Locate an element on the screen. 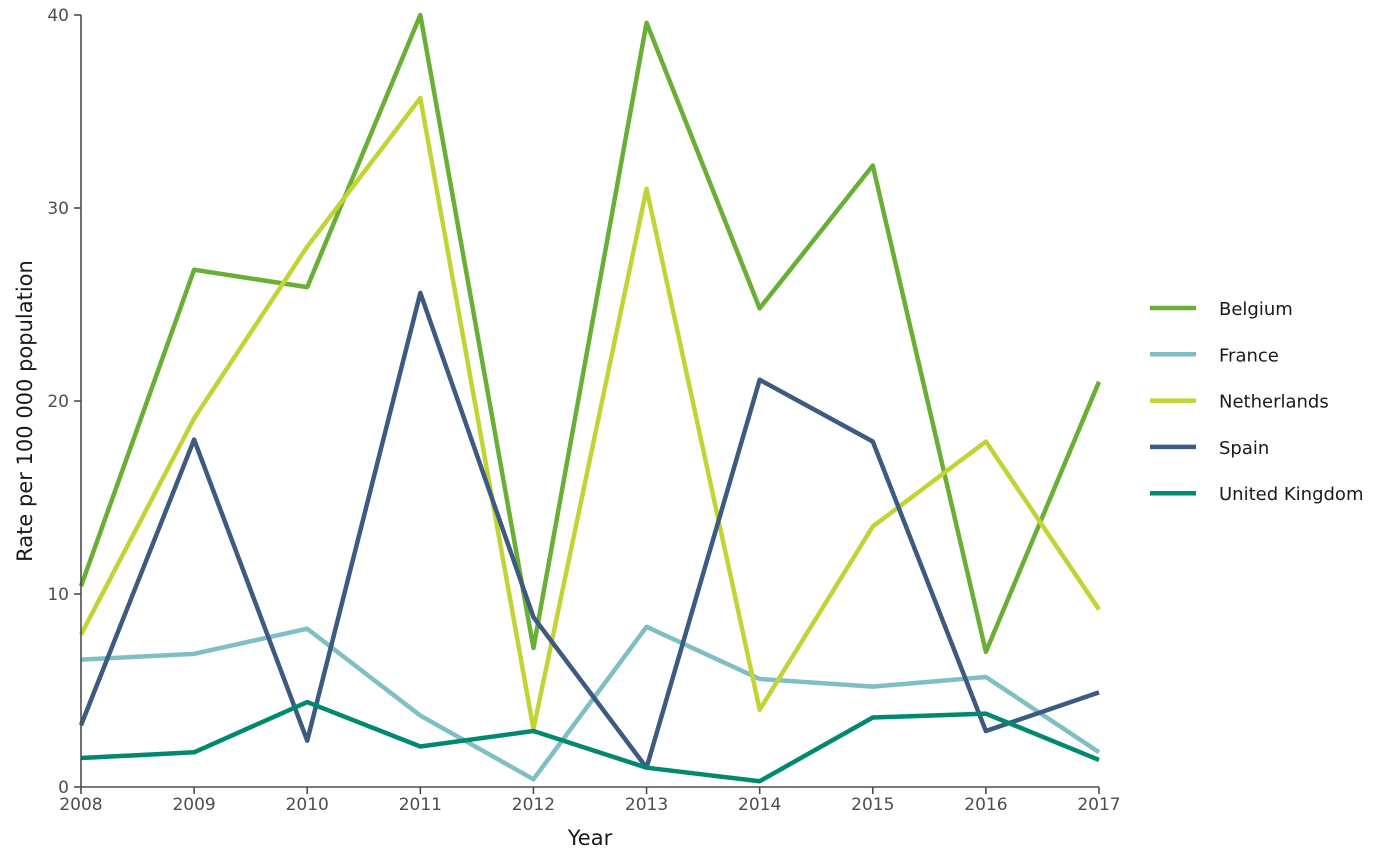  series-line-france is located at coordinates (590, 703).